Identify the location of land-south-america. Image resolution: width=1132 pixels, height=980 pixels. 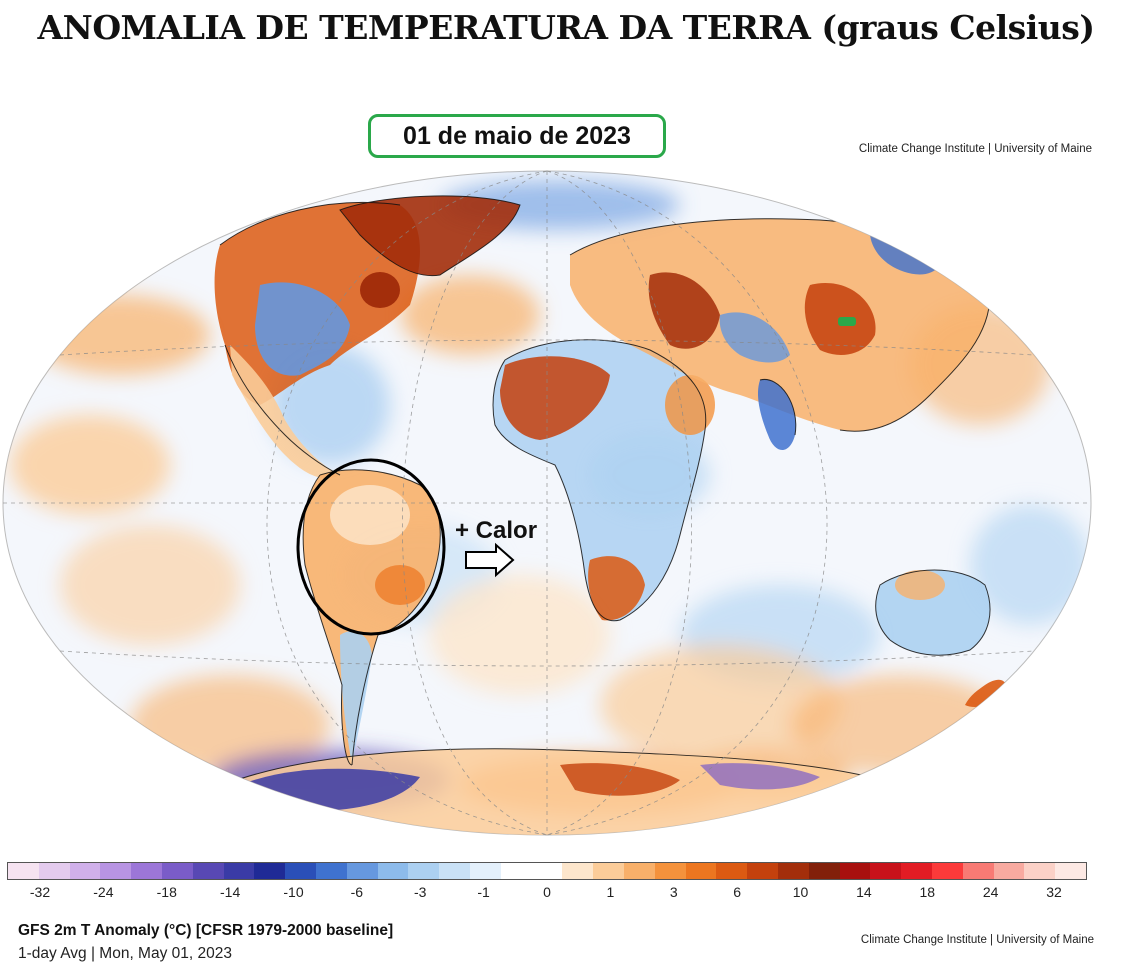
(372, 617).